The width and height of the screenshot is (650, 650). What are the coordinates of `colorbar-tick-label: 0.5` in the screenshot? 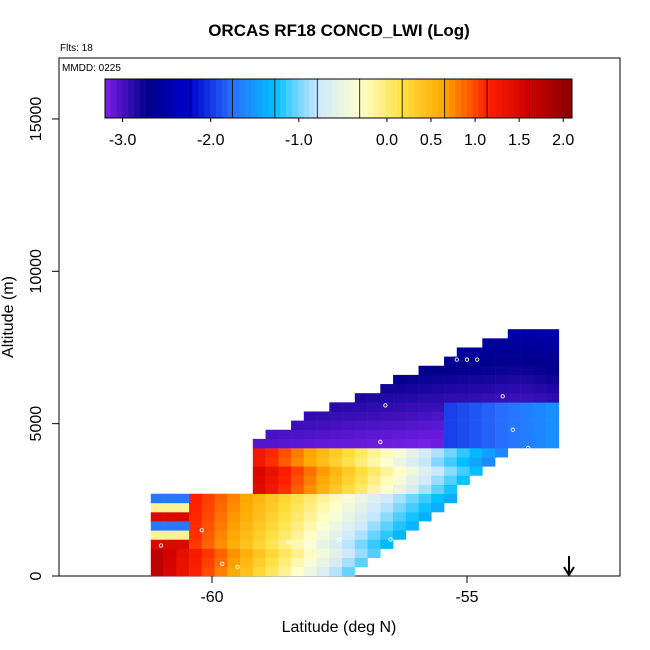 It's located at (431, 140).